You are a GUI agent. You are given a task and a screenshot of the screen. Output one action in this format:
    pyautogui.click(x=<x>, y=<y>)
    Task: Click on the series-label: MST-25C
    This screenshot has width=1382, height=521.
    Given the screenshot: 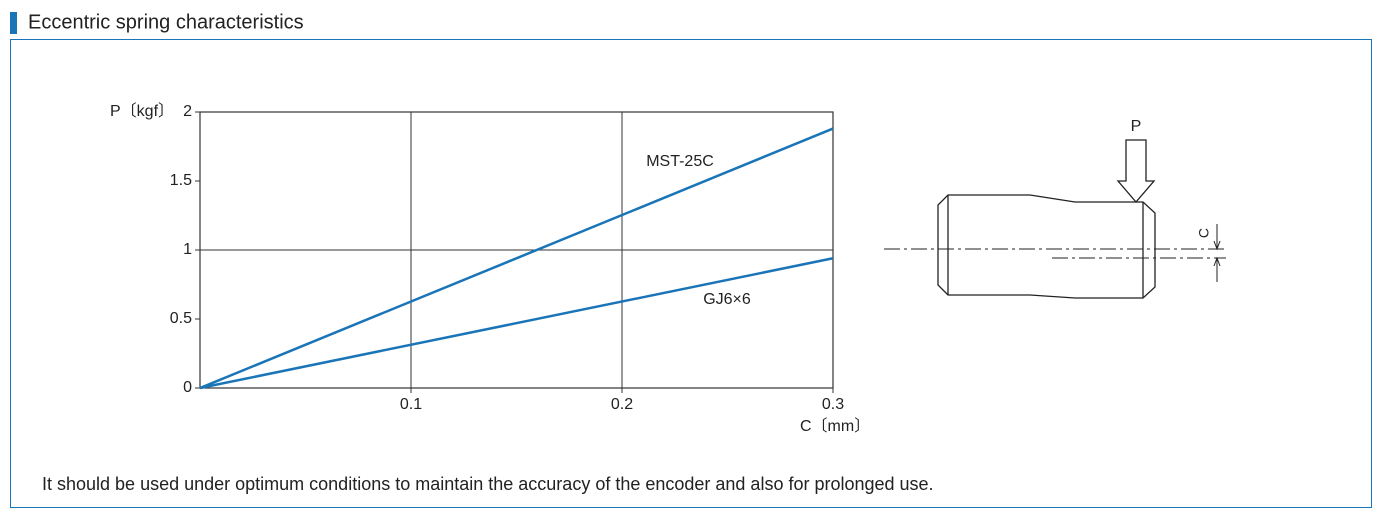 What is the action you would take?
    pyautogui.click(x=680, y=161)
    